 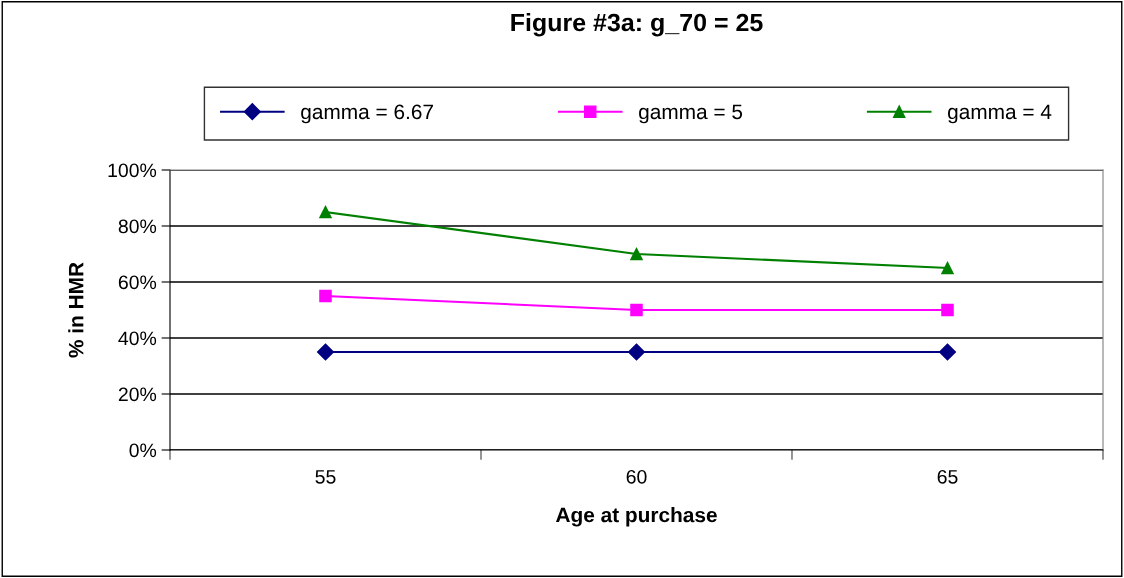 I want to click on y-tick-label: 20%, so click(x=137, y=394).